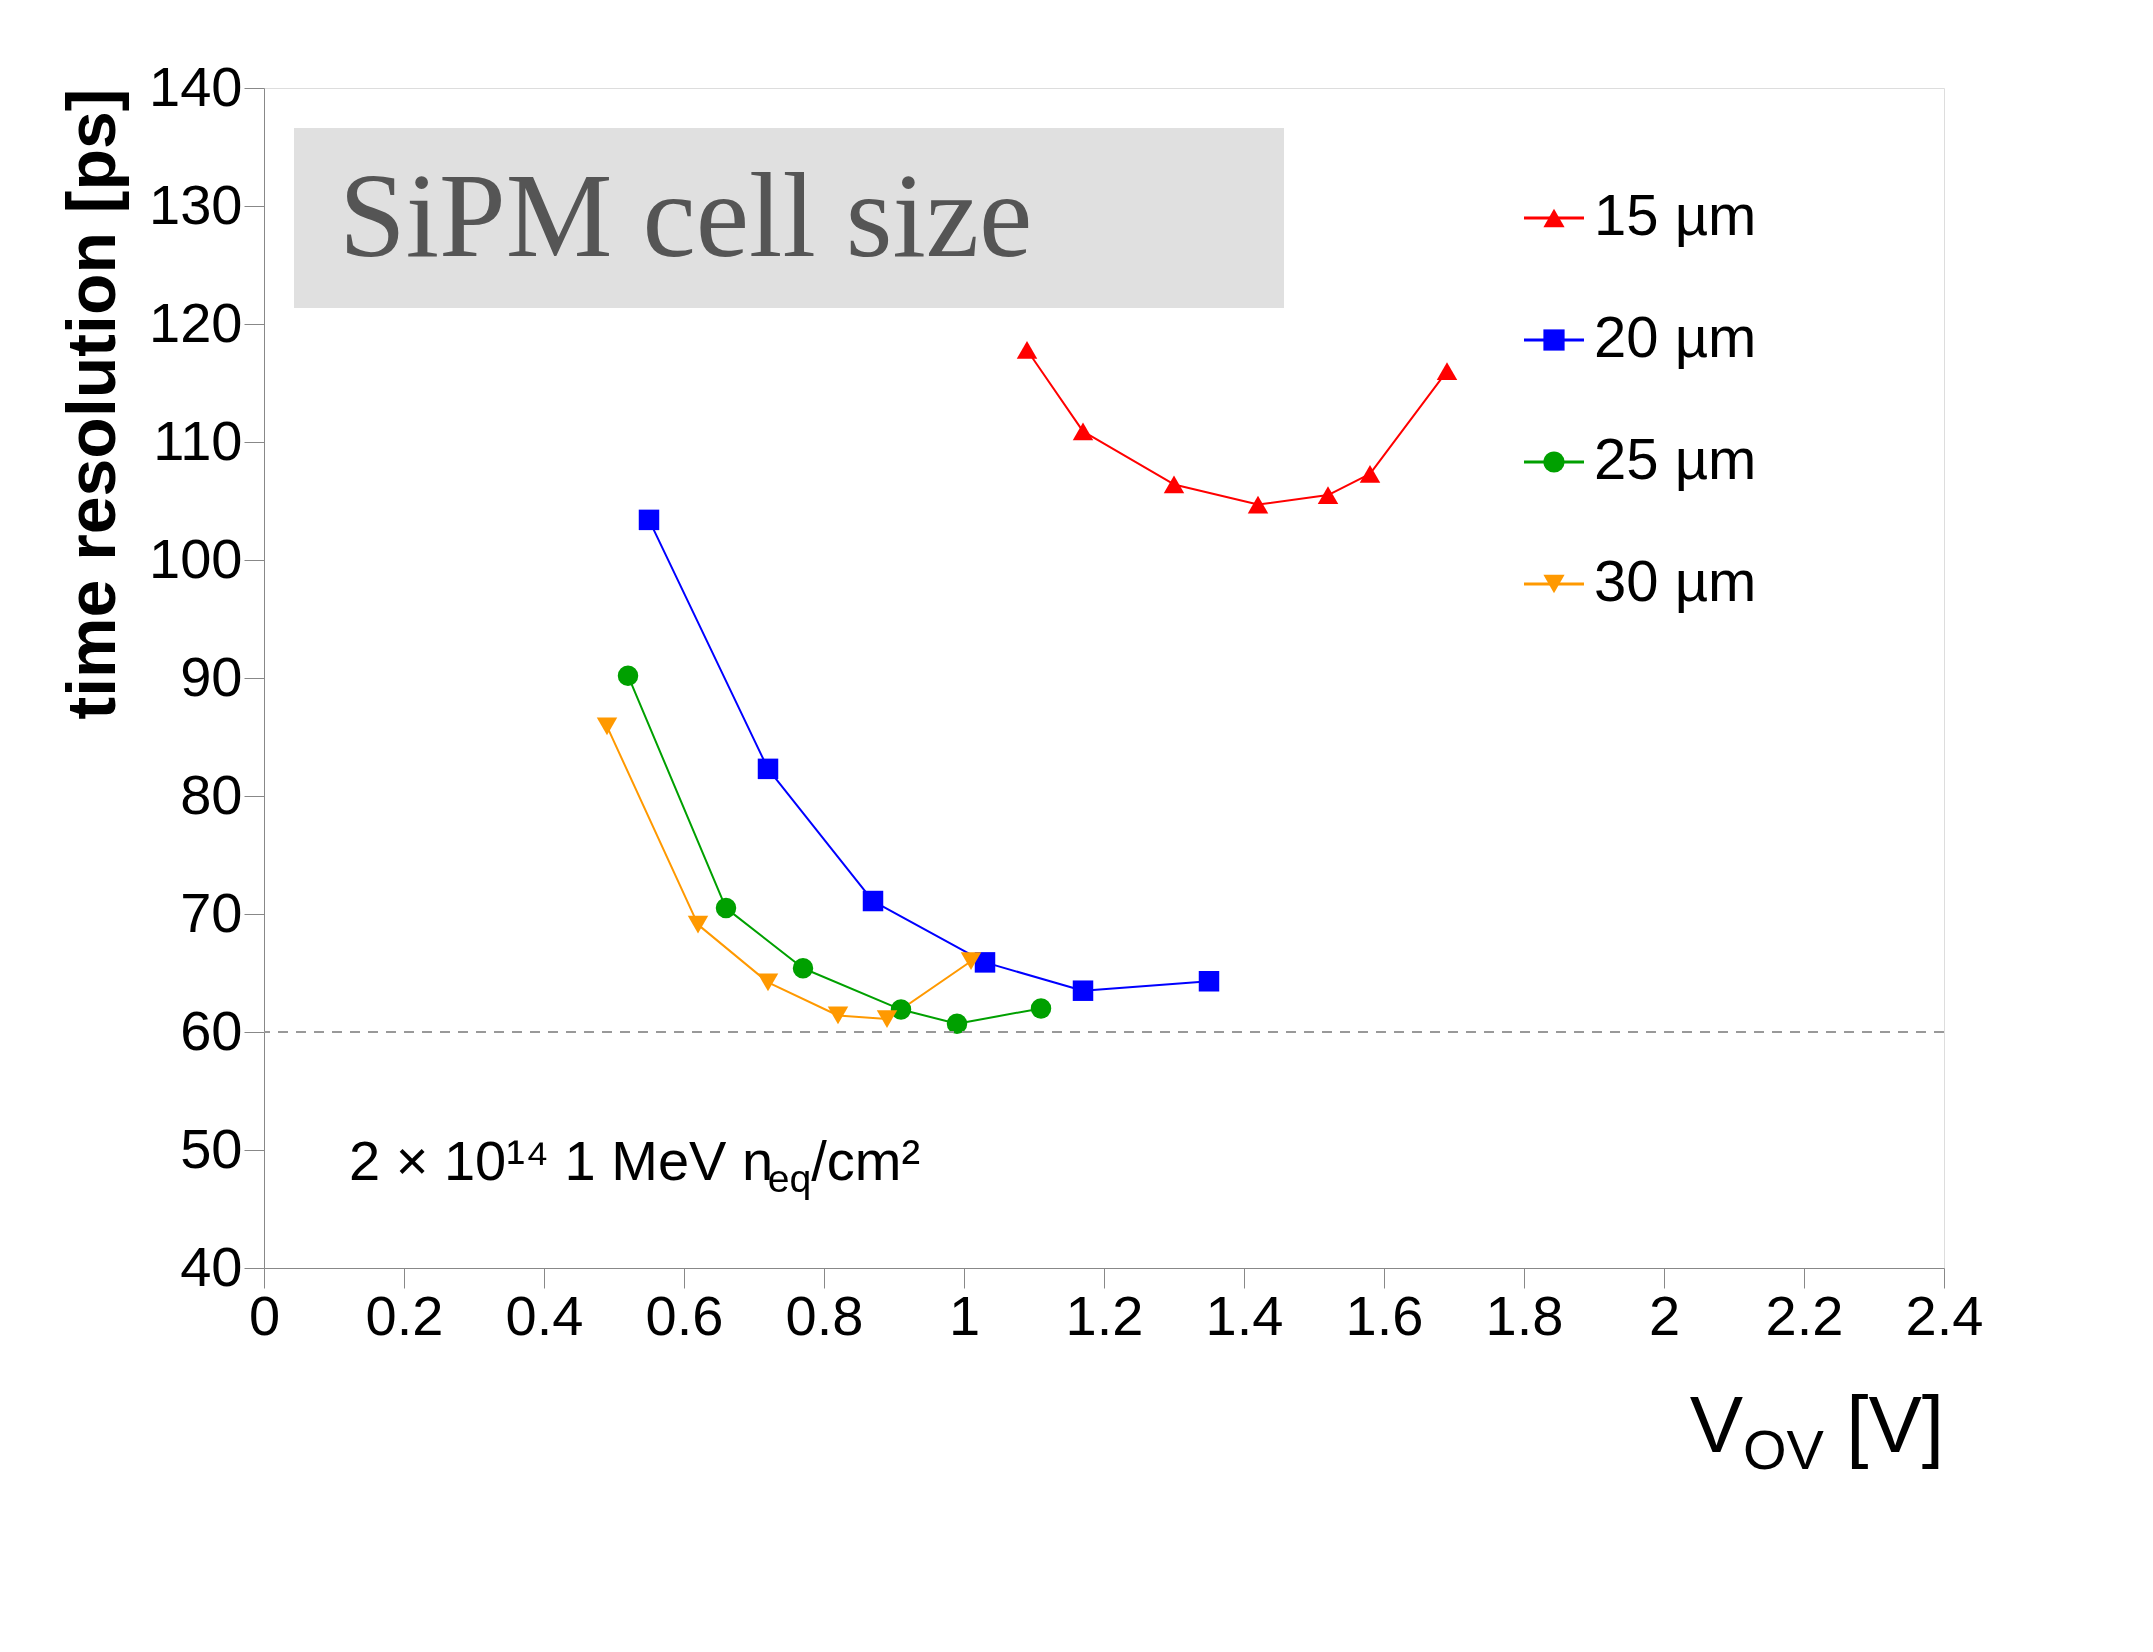  What do you see at coordinates (1675, 580) in the screenshot?
I see `legend-label: 30 µm` at bounding box center [1675, 580].